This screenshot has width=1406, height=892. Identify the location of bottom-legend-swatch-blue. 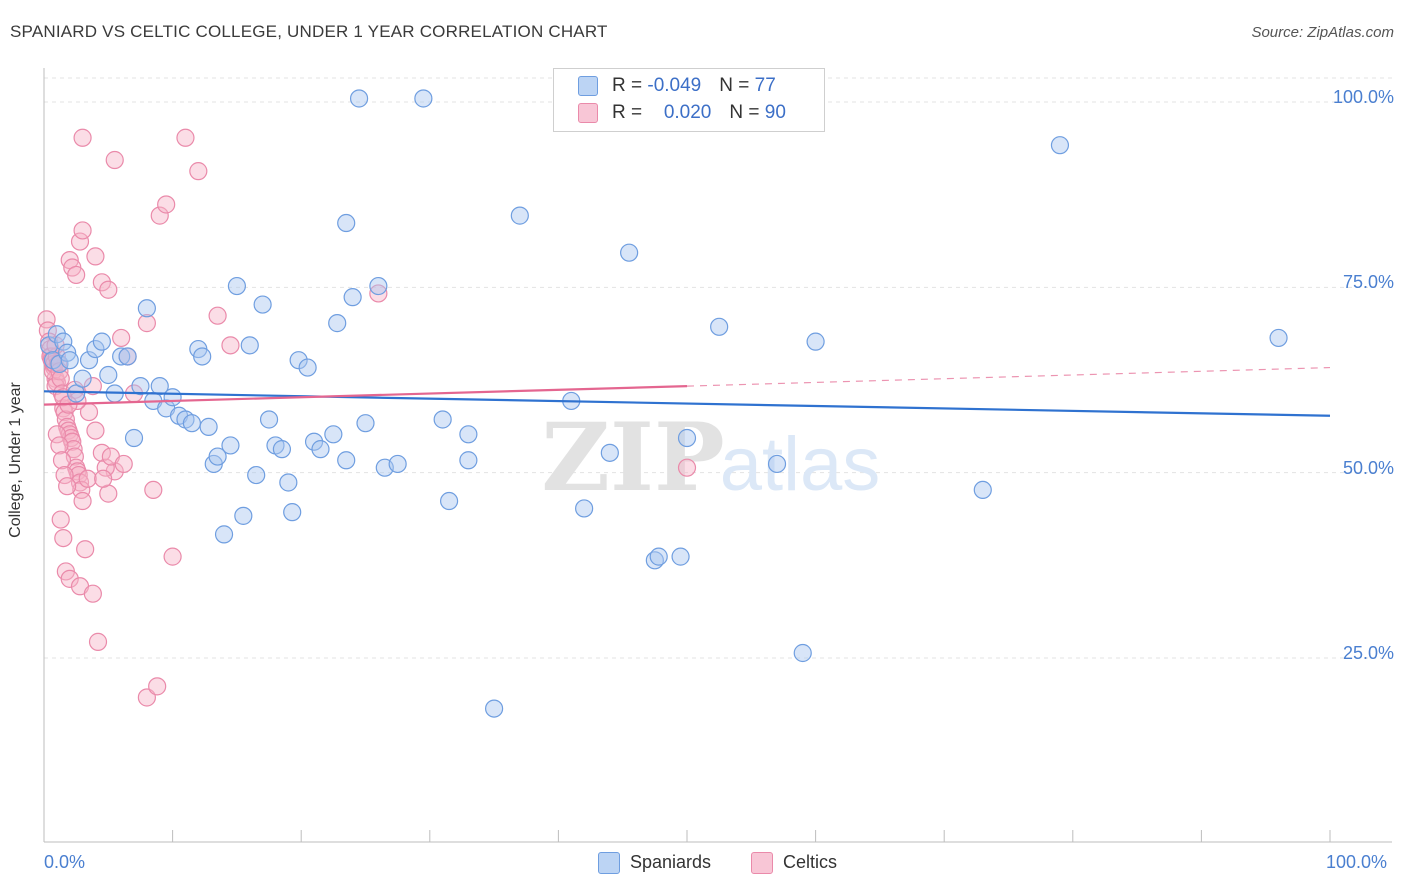
(609, 863).